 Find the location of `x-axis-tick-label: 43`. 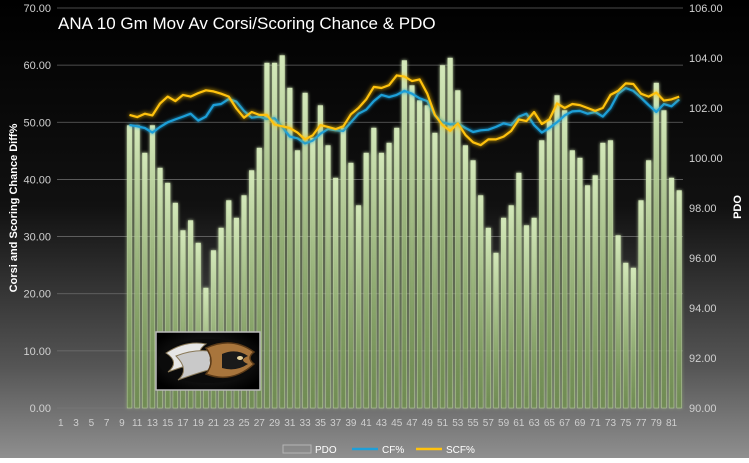

x-axis-tick-label: 43 is located at coordinates (382, 423).